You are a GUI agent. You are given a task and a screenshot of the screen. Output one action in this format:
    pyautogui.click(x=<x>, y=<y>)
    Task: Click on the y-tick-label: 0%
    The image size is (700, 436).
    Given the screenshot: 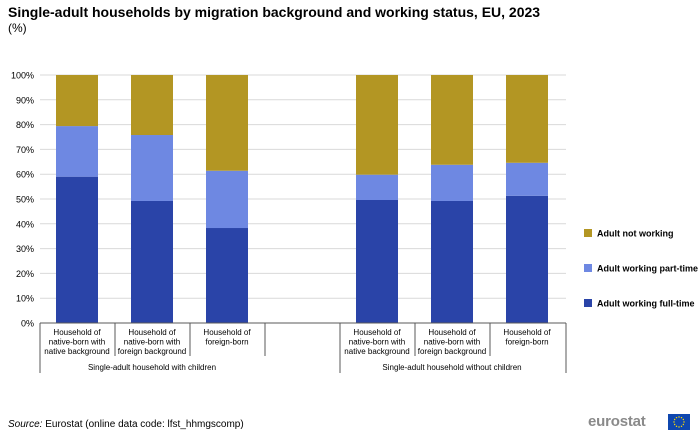 What is the action you would take?
    pyautogui.click(x=27, y=324)
    